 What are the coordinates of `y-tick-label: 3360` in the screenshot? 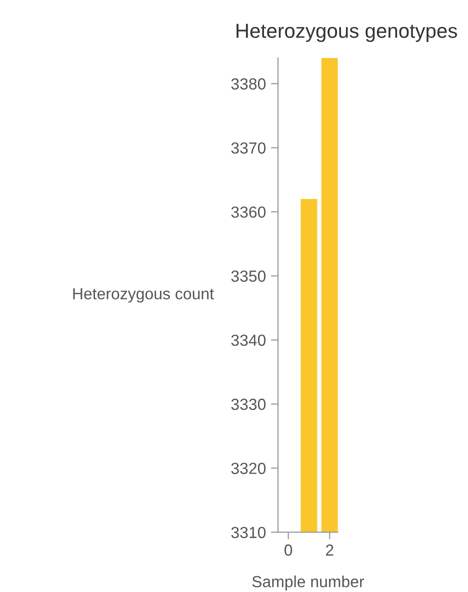 It's located at (248, 212).